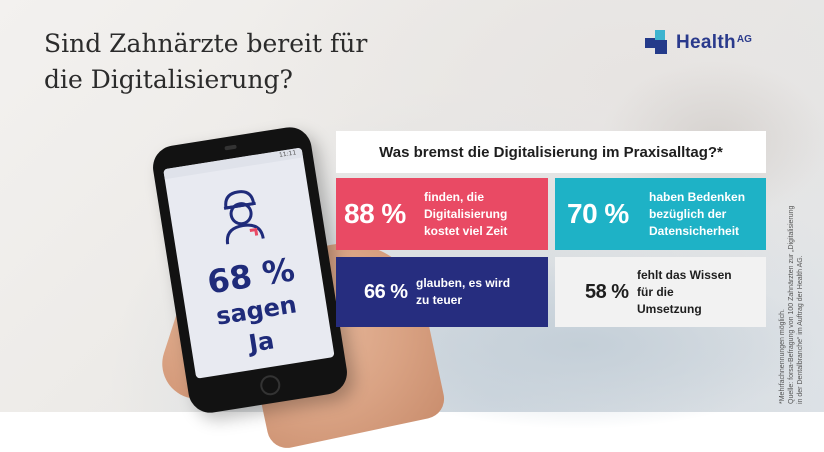 The height and width of the screenshot is (452, 824). I want to click on stat-percent: 58 %, so click(607, 291).